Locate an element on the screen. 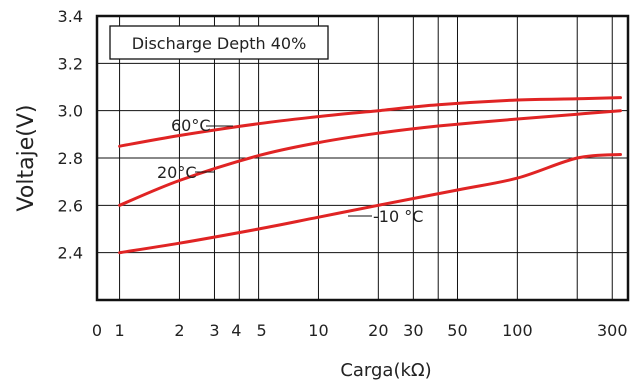 This screenshot has height=385, width=639. annotation-frame is located at coordinates (219, 42).